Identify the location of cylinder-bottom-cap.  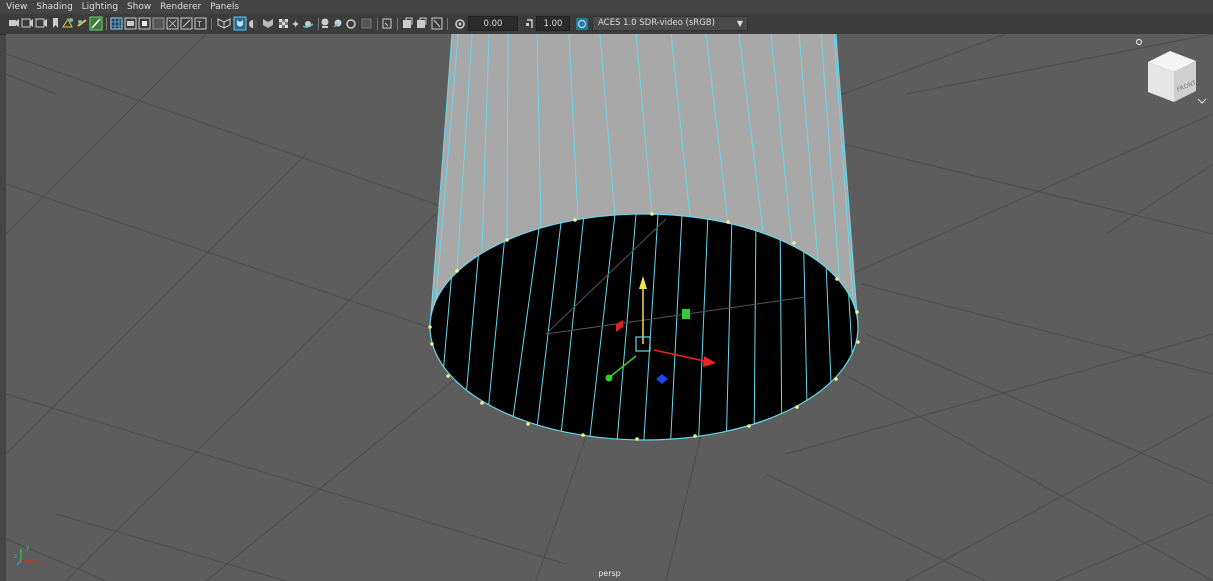
(644, 327).